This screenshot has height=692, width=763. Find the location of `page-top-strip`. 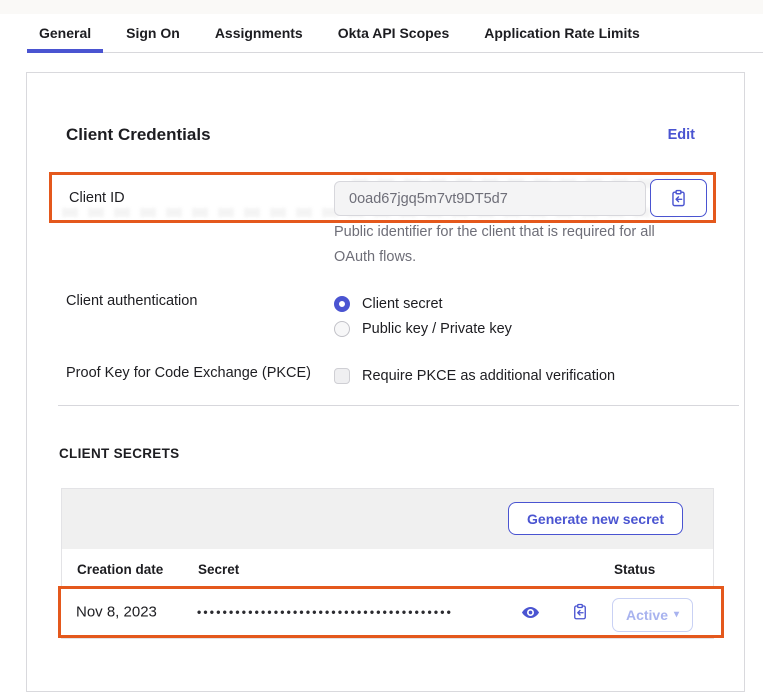

page-top-strip is located at coordinates (381, 7).